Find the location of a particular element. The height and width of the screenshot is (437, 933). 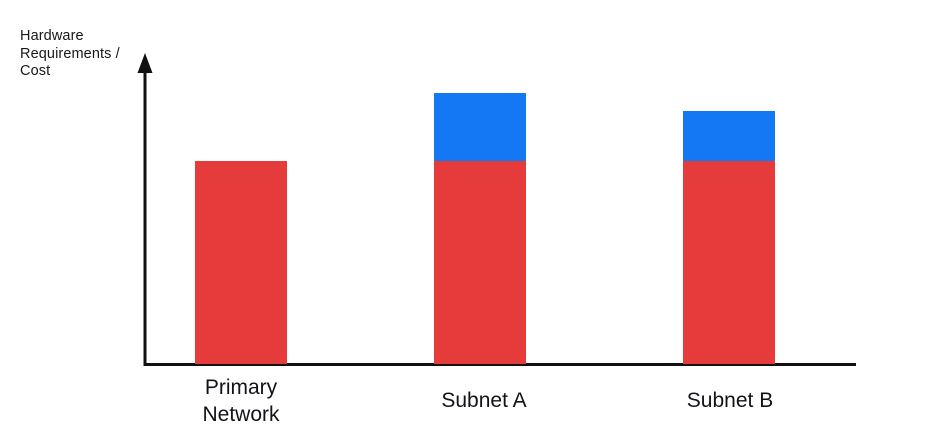

bar-primary-network is located at coordinates (241, 262).